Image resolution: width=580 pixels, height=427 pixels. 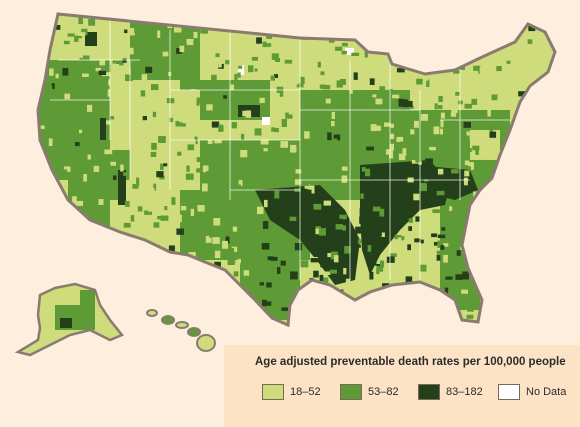 What do you see at coordinates (273, 392) in the screenshot?
I see `legend-swatch` at bounding box center [273, 392].